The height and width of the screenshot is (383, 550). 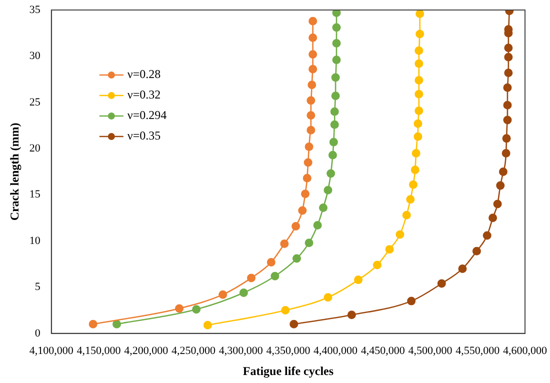 I want to click on y-tick-label: 15, so click(x=35, y=194).